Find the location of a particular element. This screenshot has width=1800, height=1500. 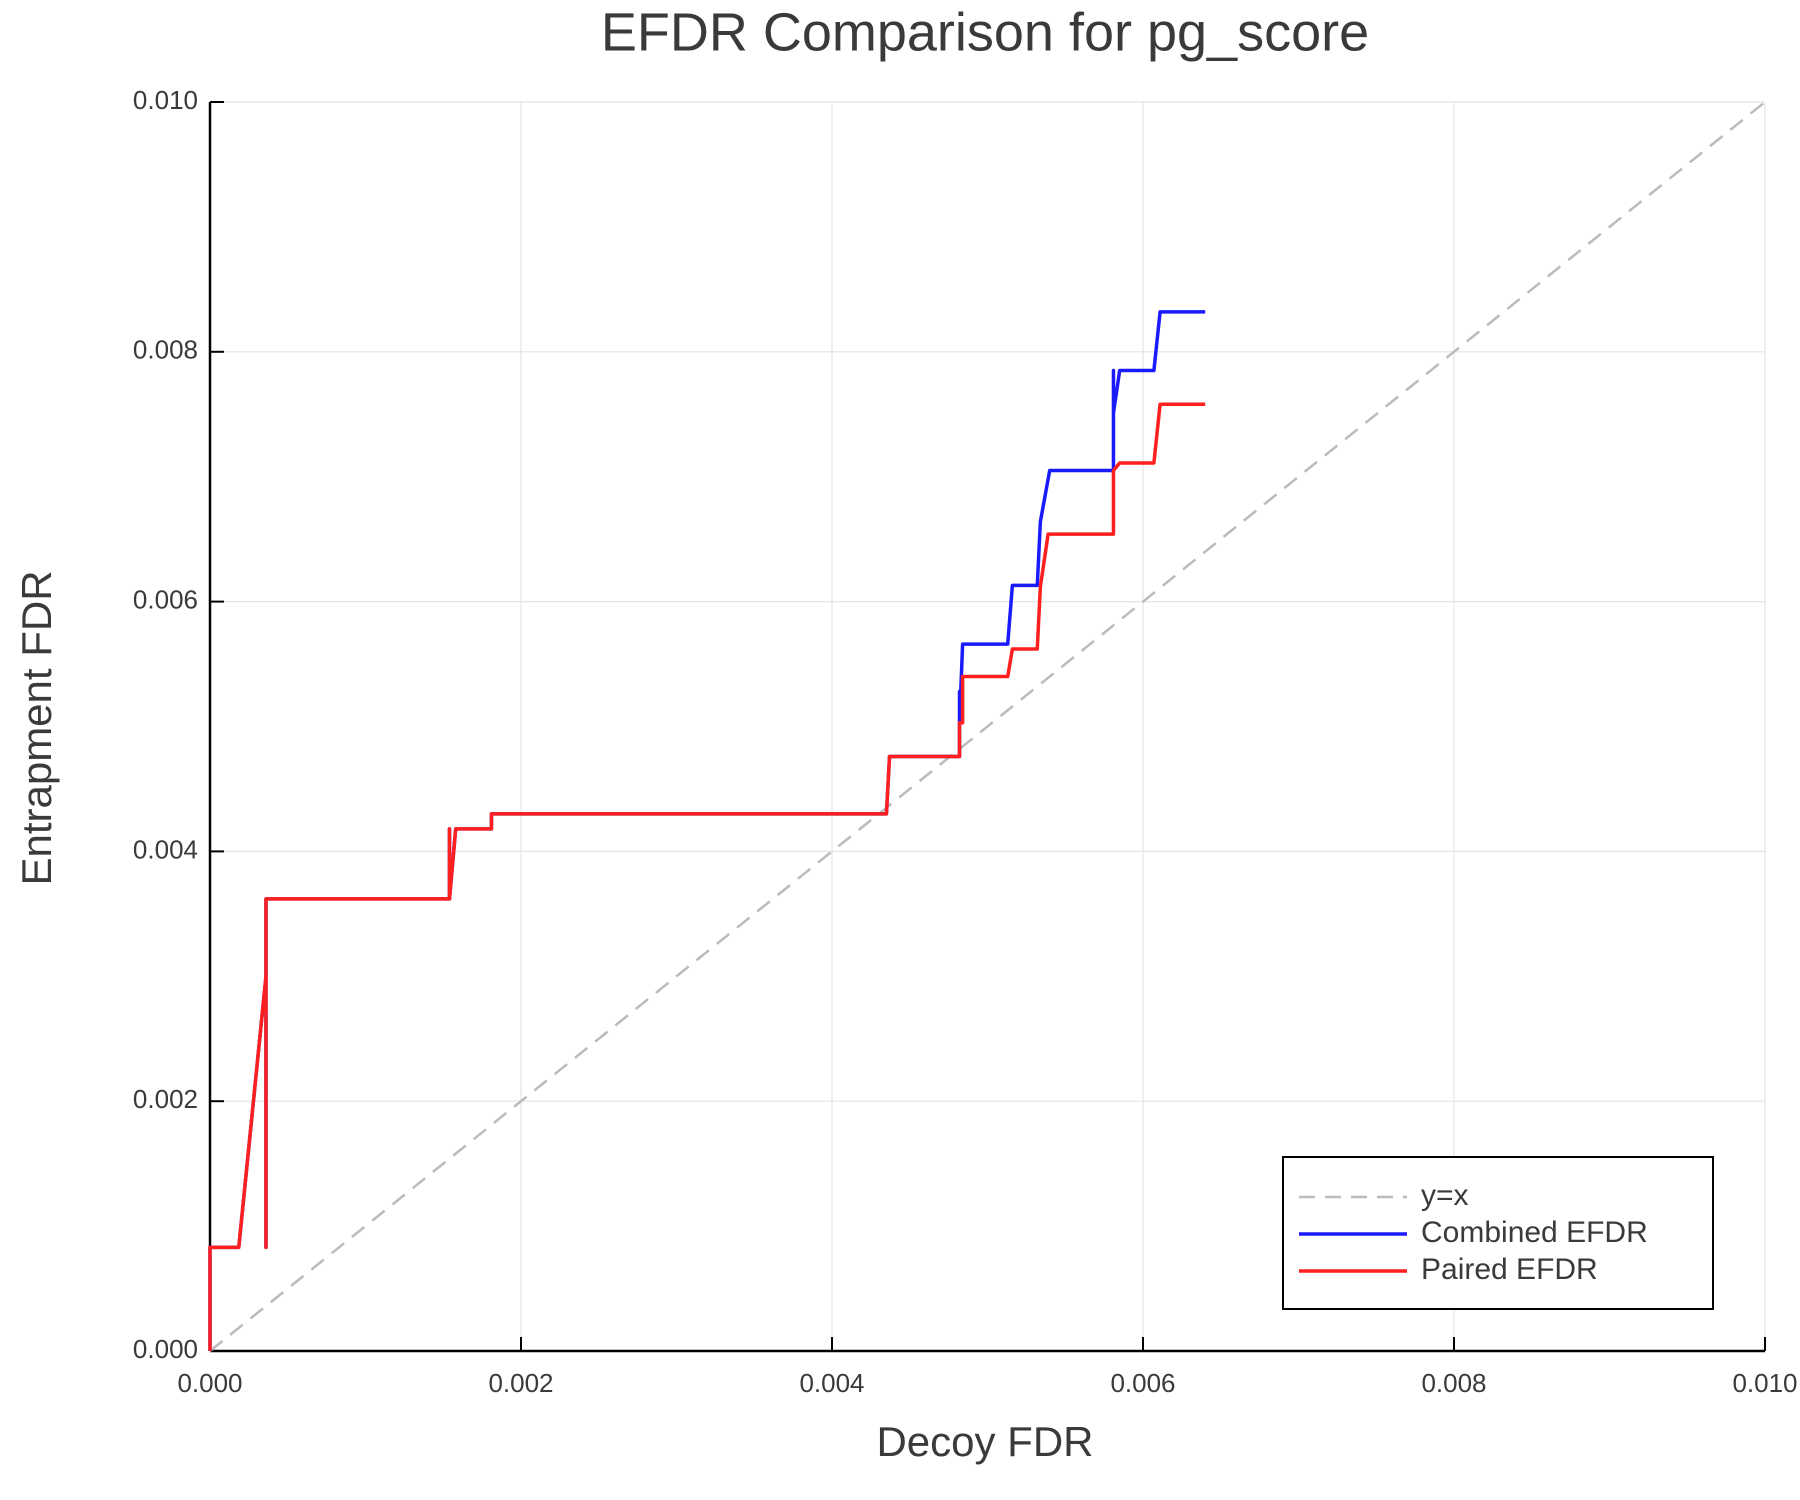

x-tick-label: 0.004 is located at coordinates (831, 1383).